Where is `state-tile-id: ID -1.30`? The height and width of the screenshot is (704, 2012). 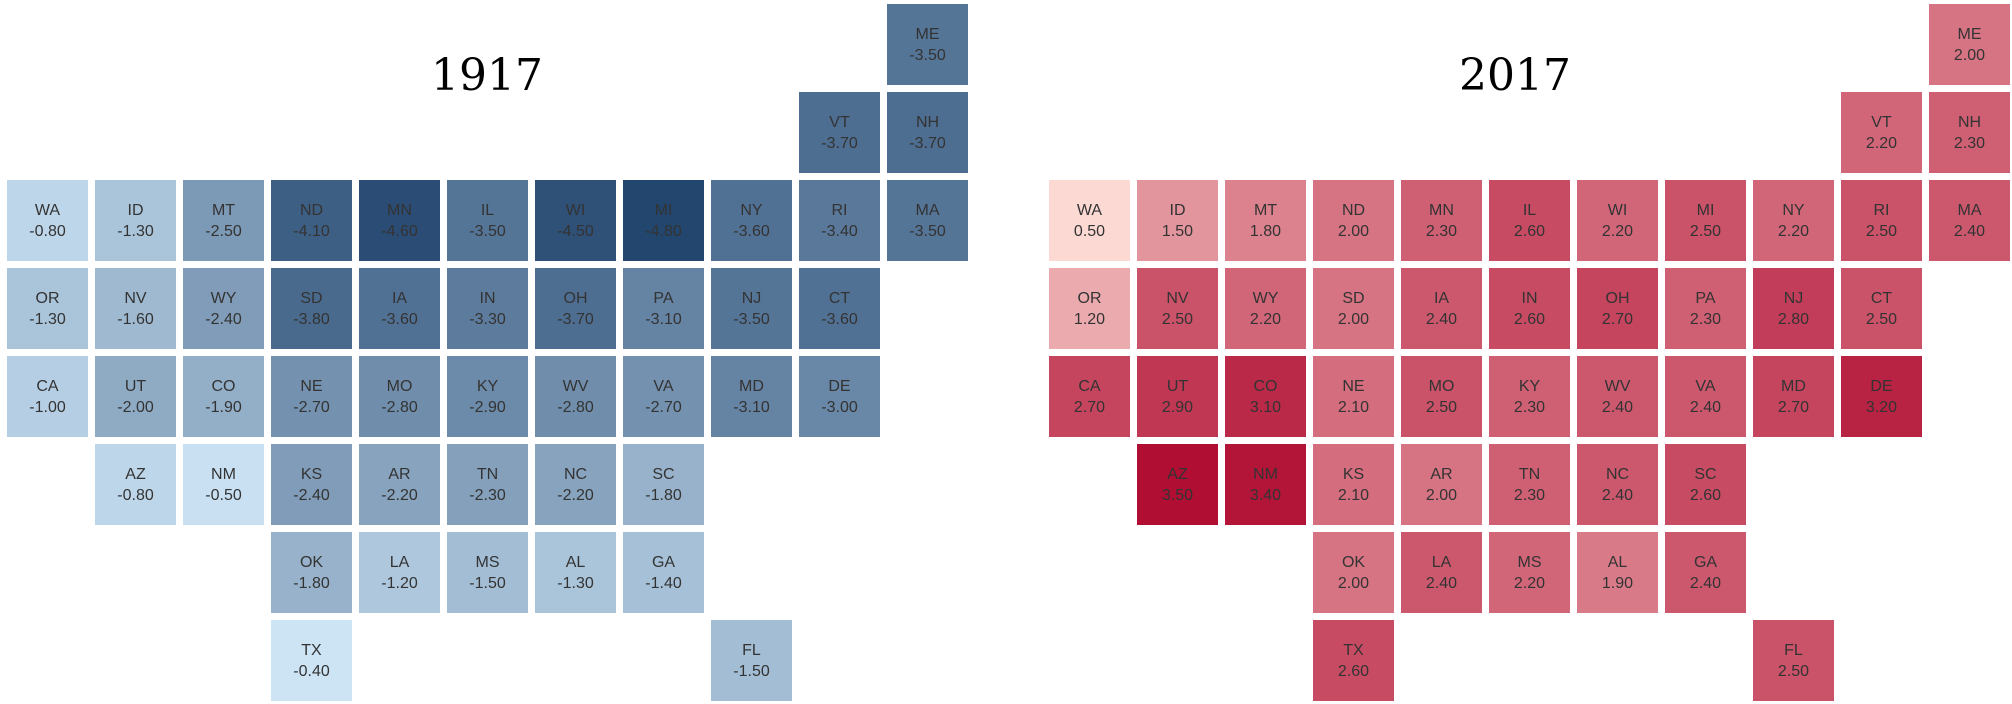
state-tile-id: ID -1.30 is located at coordinates (135, 220).